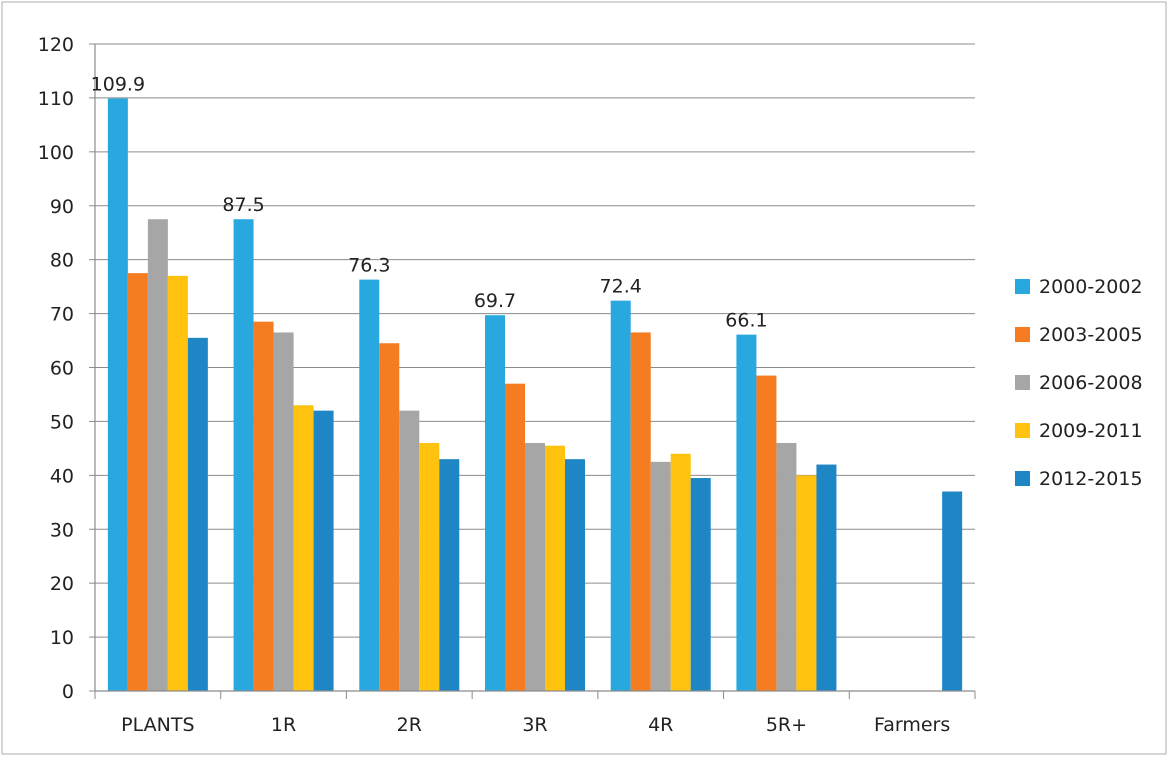 The width and height of the screenshot is (1168, 760). Describe the element at coordinates (62, 207) in the screenshot. I see `y-tick-label: 90` at that location.